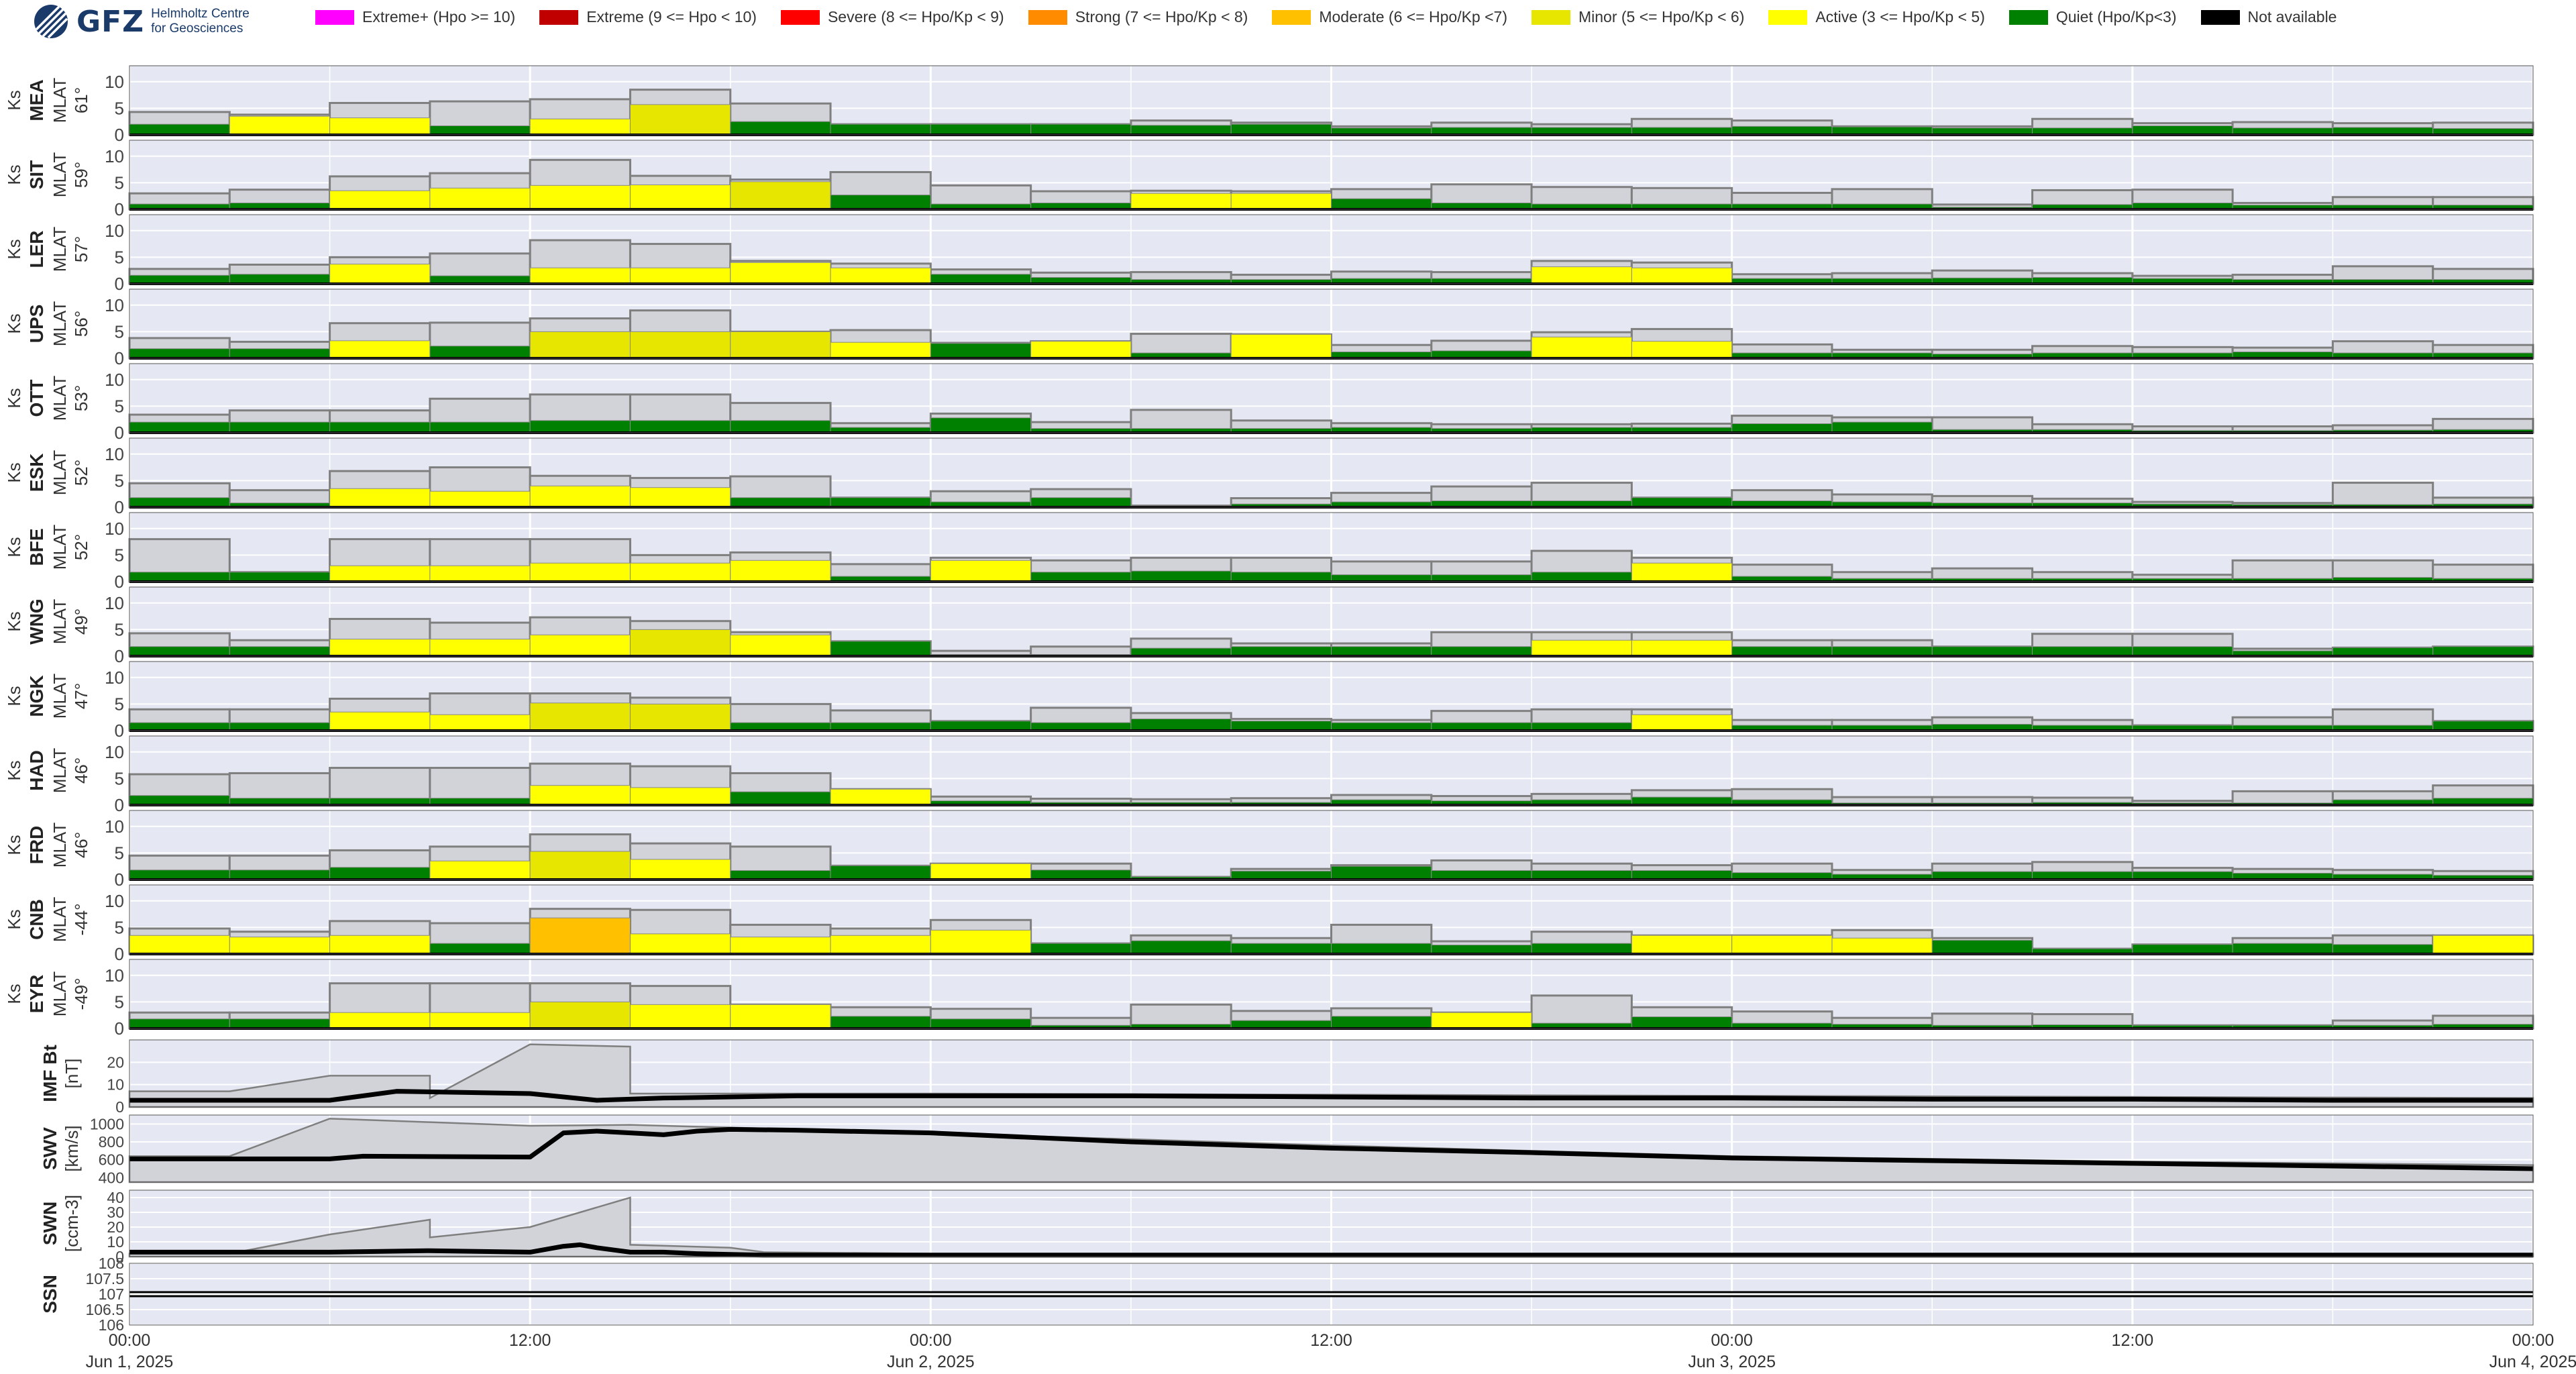 This screenshot has width=2576, height=1374. What do you see at coordinates (1138, 17) in the screenshot?
I see `legend-item: Strong (7 <= Hpo/Kp < 8)` at bounding box center [1138, 17].